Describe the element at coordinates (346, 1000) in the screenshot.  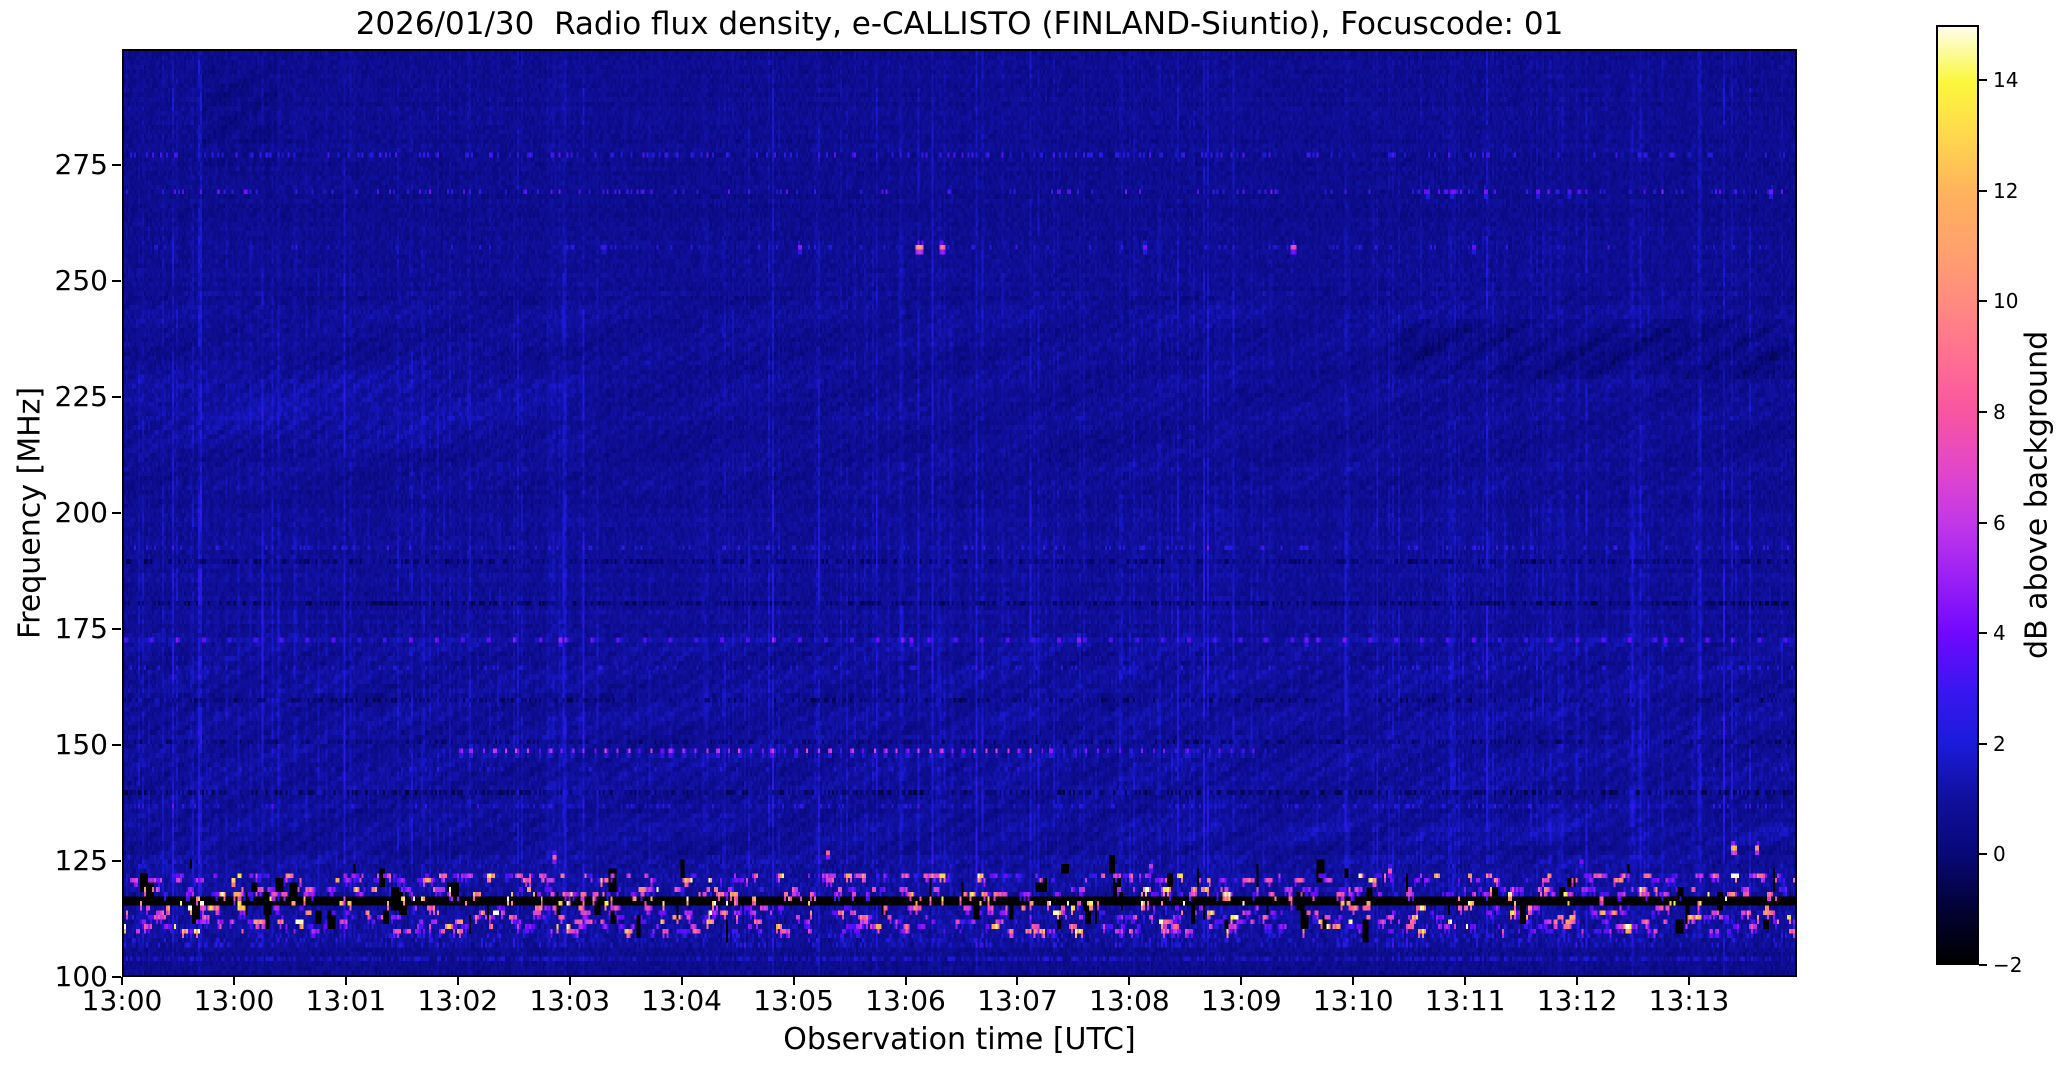
I see `x-tick-label: 13:01` at that location.